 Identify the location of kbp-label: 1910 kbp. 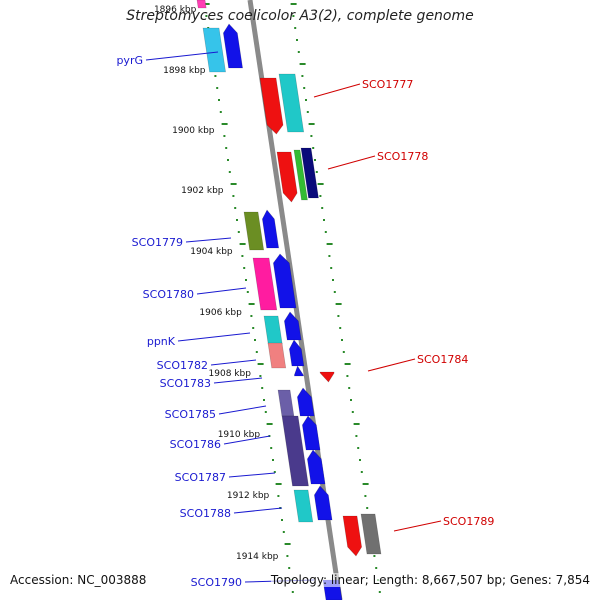
(239, 435).